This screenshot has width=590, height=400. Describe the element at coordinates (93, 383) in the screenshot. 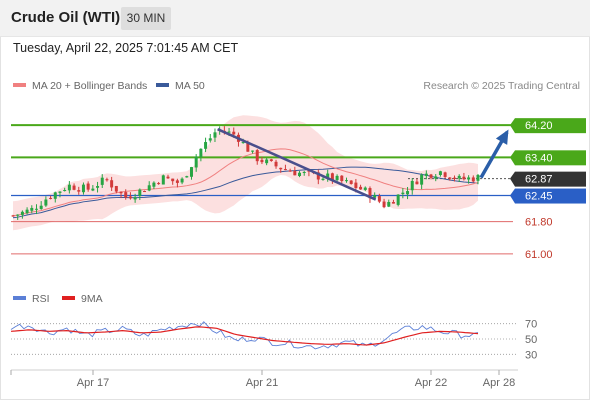

I see `x-tick-label: Apr 17` at that location.